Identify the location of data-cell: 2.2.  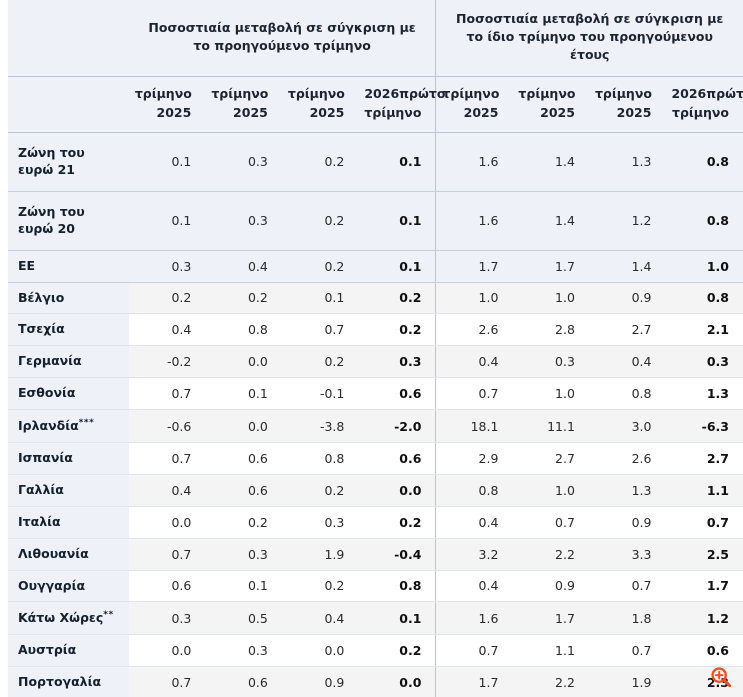
(550, 681).